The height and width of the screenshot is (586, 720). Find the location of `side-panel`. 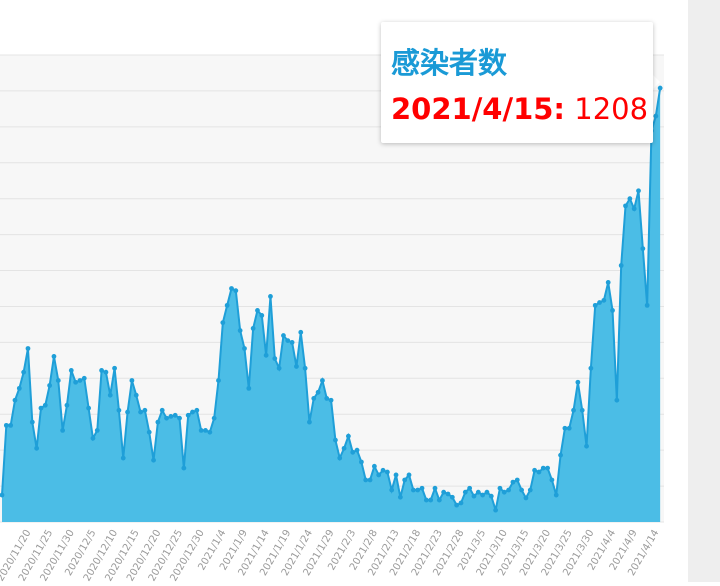

side-panel is located at coordinates (704, 291).